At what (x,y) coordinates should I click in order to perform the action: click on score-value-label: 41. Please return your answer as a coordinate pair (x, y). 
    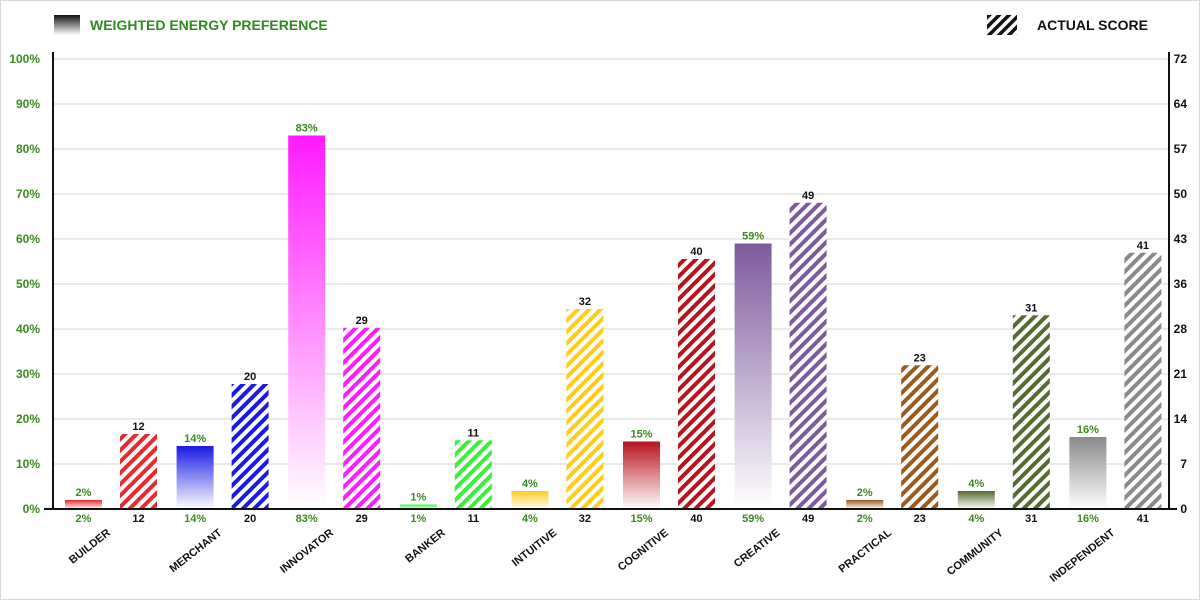
    Looking at the image, I should click on (1143, 246).